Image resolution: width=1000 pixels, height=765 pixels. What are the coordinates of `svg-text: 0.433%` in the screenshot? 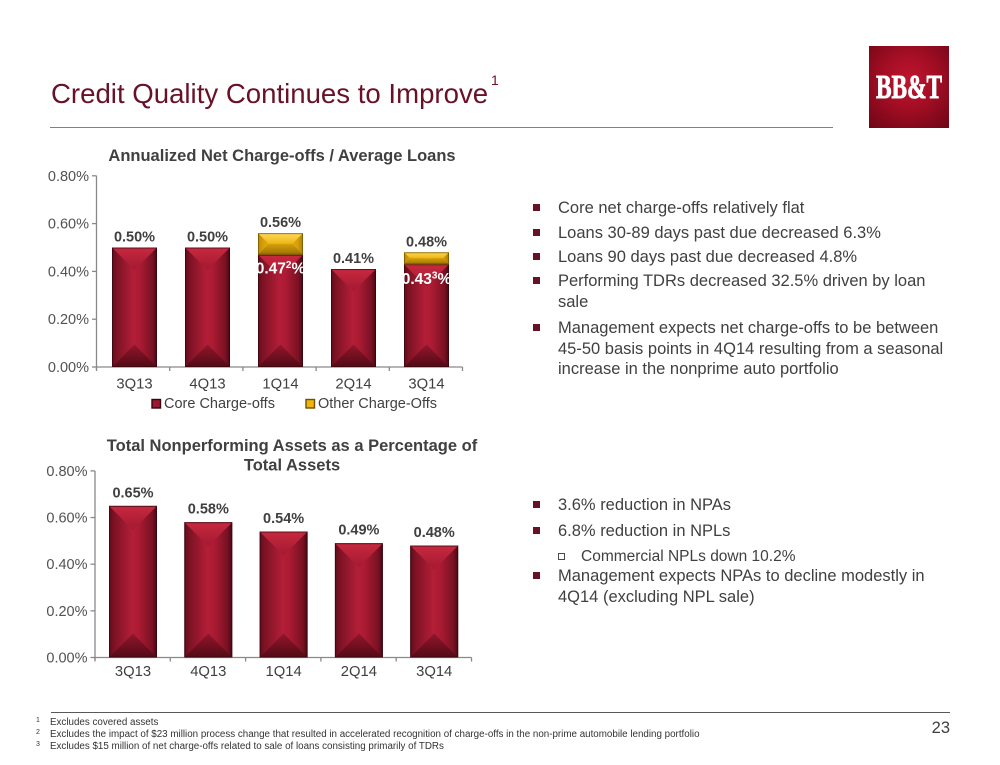 It's located at (427, 280).